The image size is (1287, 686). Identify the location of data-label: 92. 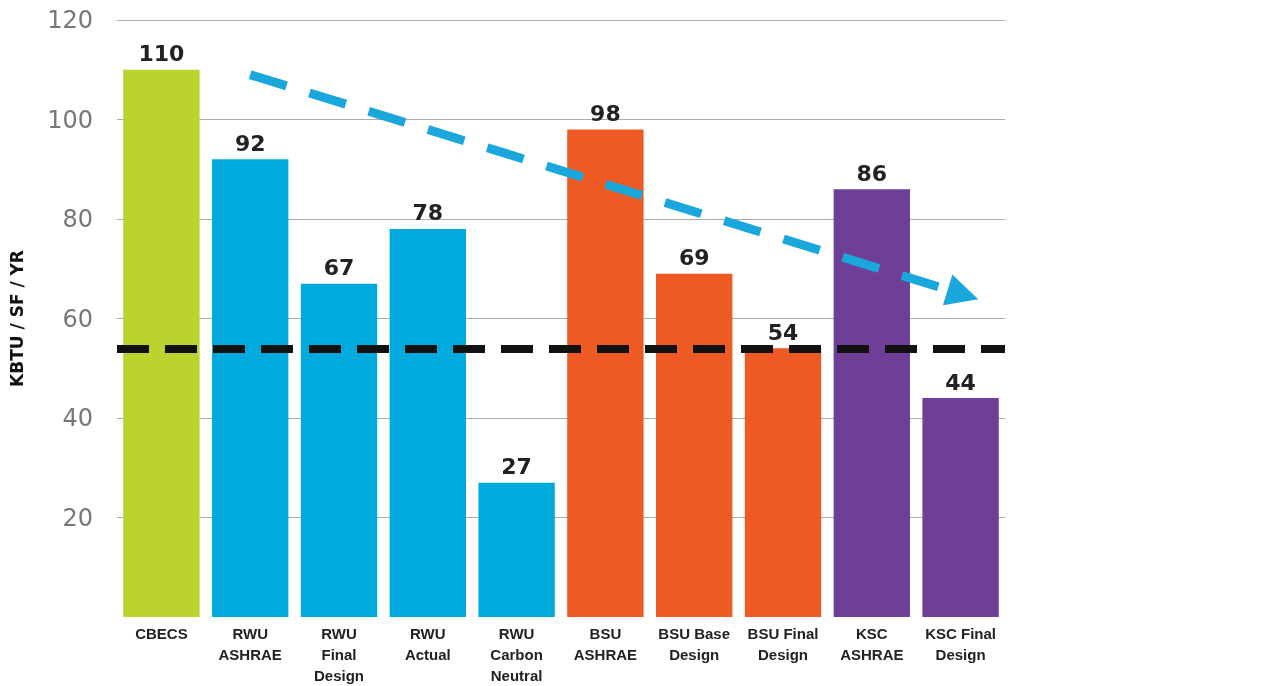
(250, 143).